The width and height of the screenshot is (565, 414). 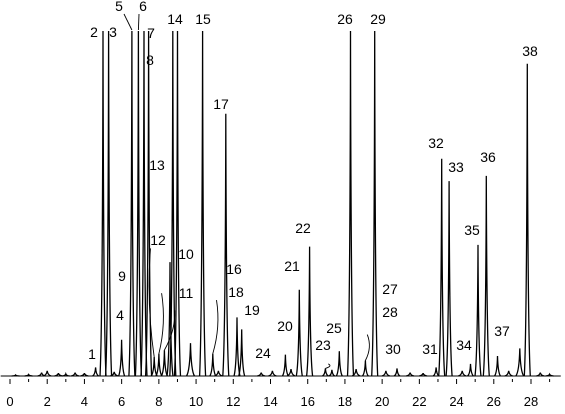 I want to click on x-tick-label: 18, so click(x=345, y=401).